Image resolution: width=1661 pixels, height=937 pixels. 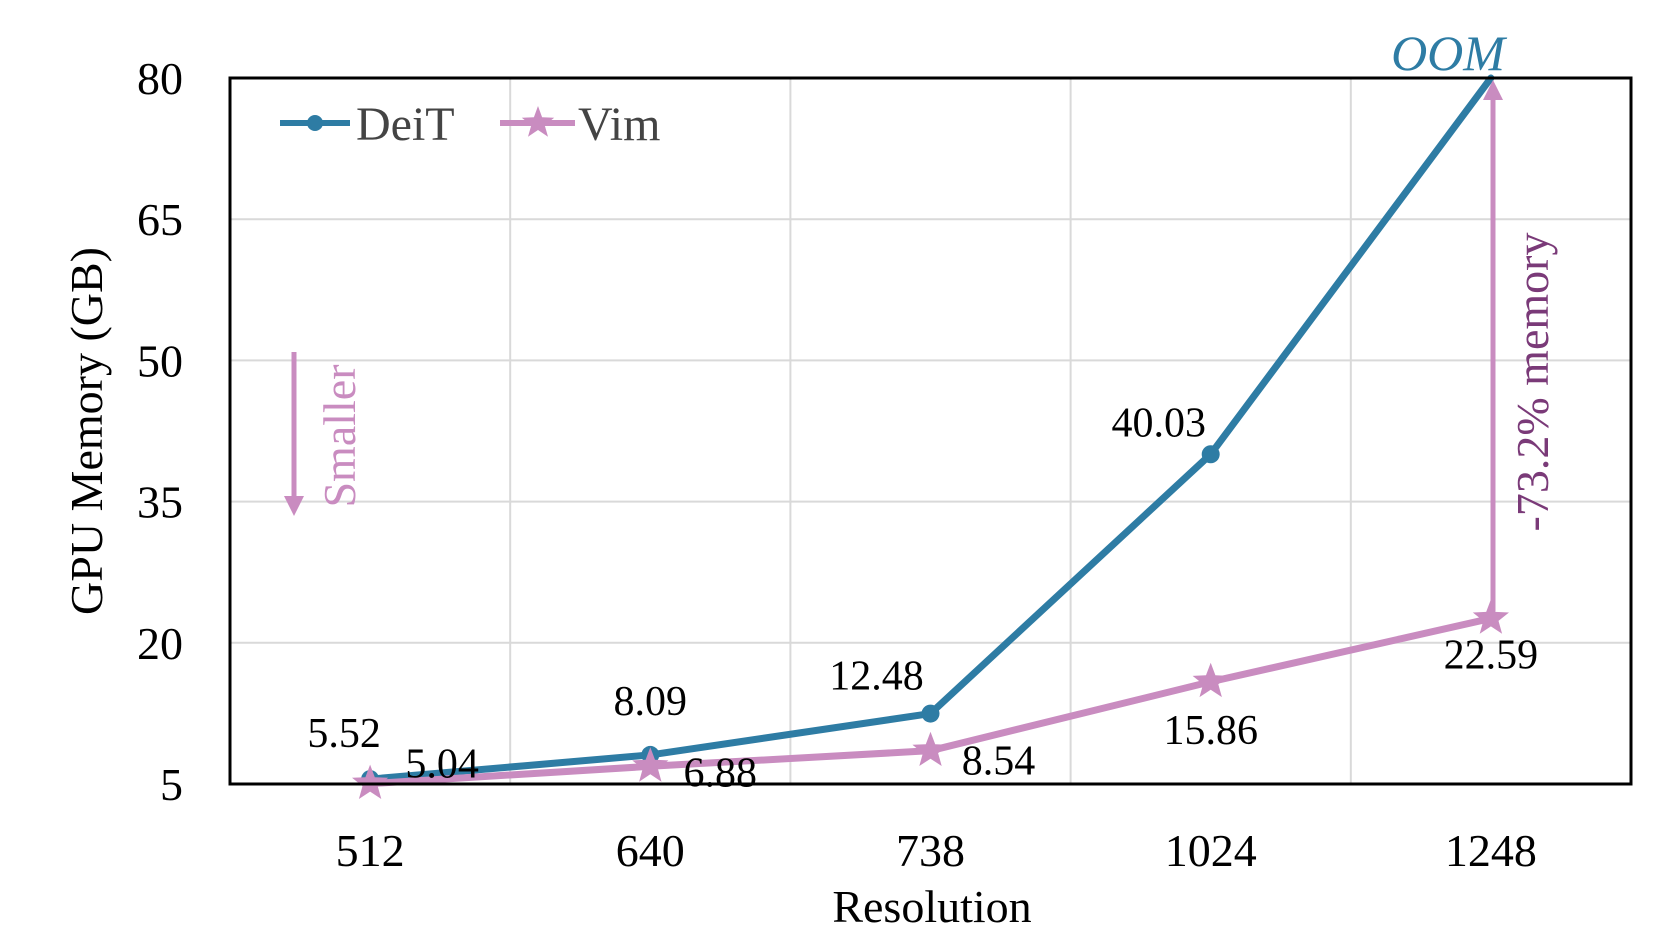 What do you see at coordinates (339, 435) in the screenshot?
I see `smaller-label: Smaller` at bounding box center [339, 435].